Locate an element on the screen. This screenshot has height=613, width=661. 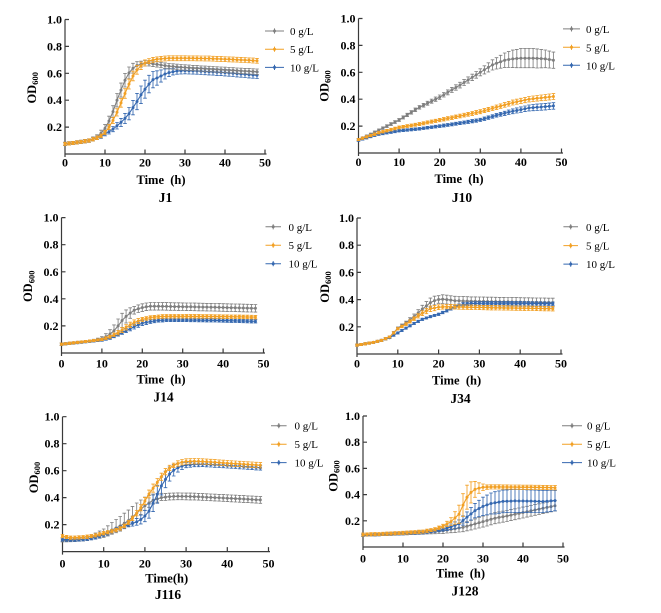
svg-text: Time(h) is located at coordinates (166, 579).